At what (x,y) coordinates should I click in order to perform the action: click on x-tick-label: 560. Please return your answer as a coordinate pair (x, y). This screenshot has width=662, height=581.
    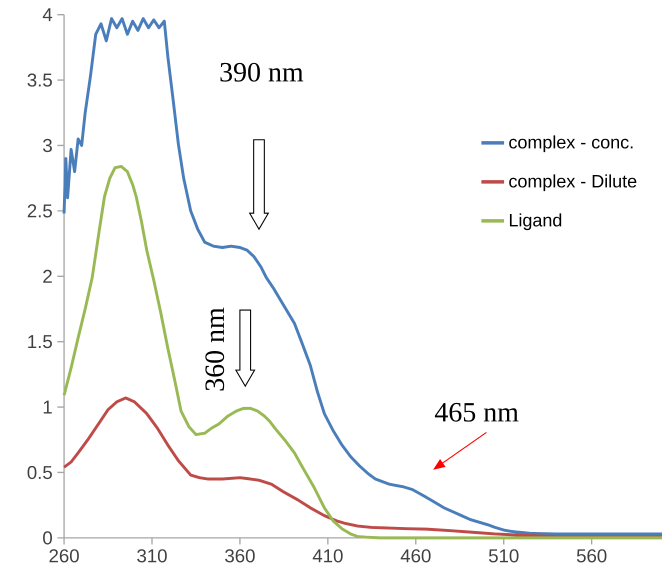
    Looking at the image, I should click on (591, 556).